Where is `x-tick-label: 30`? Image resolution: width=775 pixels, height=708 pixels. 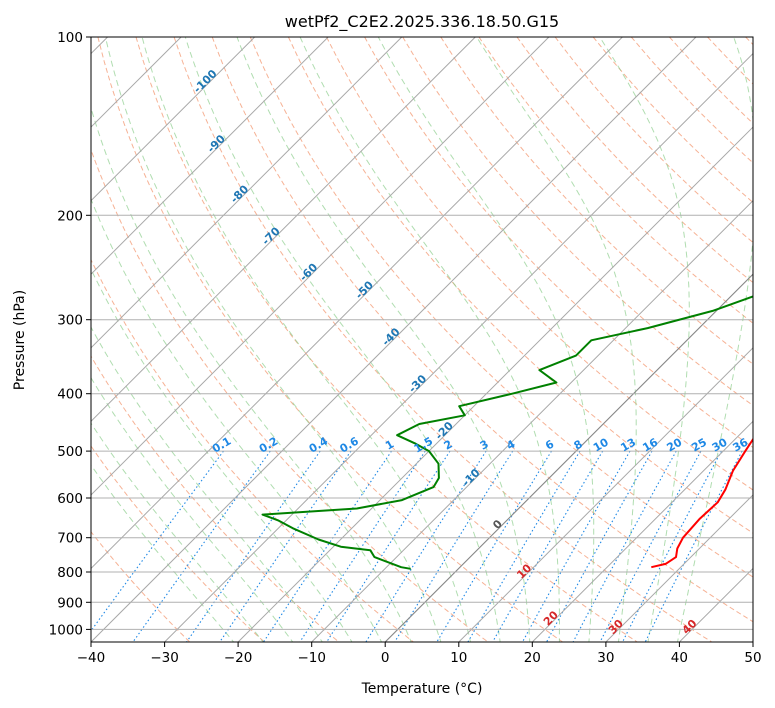 x-tick-label: 30 is located at coordinates (605, 658).